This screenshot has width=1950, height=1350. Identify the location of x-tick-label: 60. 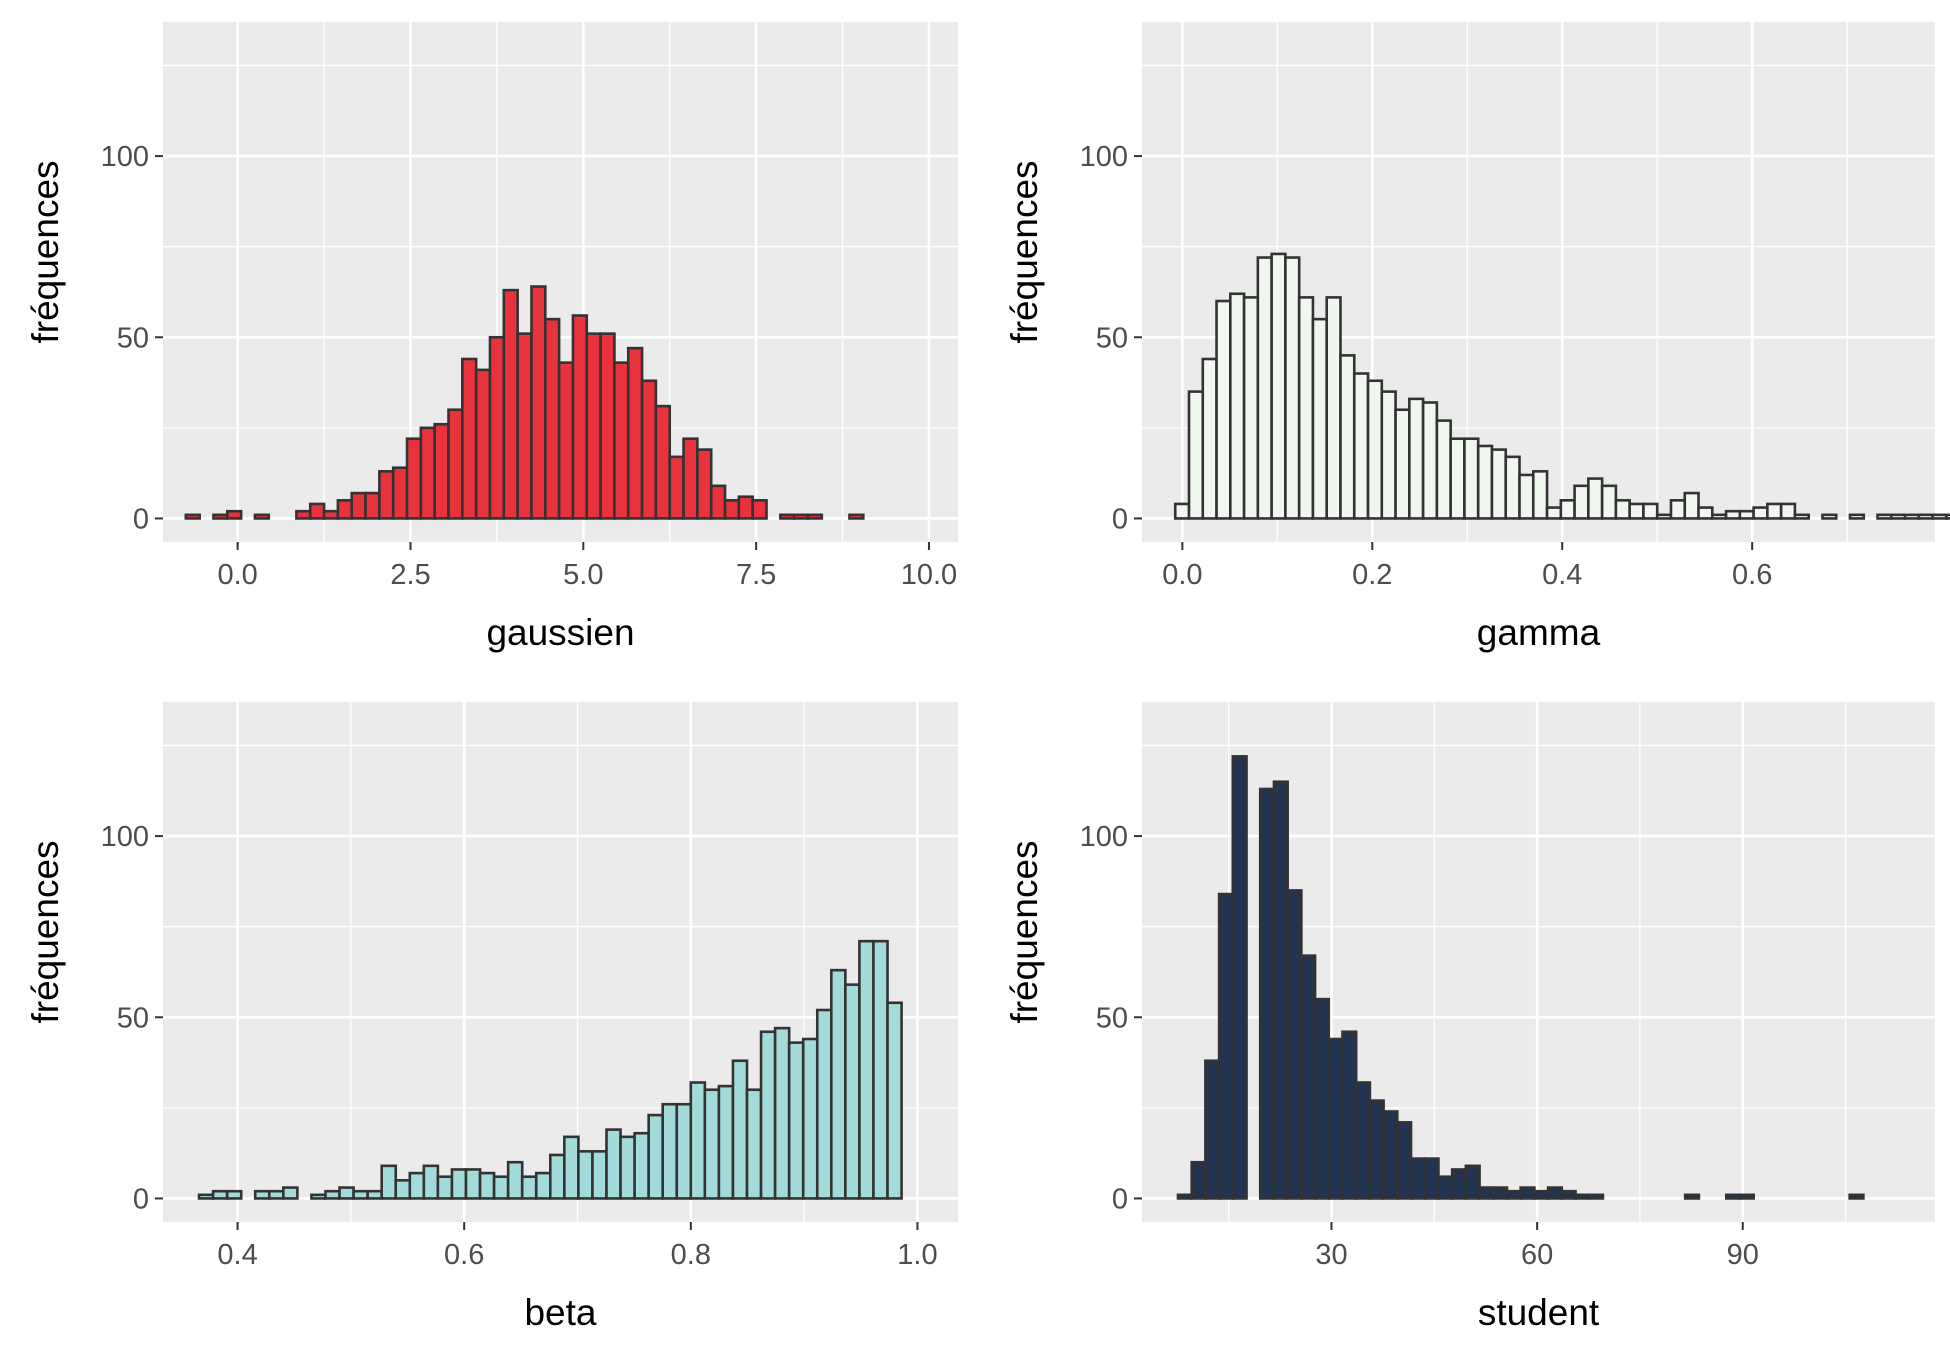
(1537, 1255).